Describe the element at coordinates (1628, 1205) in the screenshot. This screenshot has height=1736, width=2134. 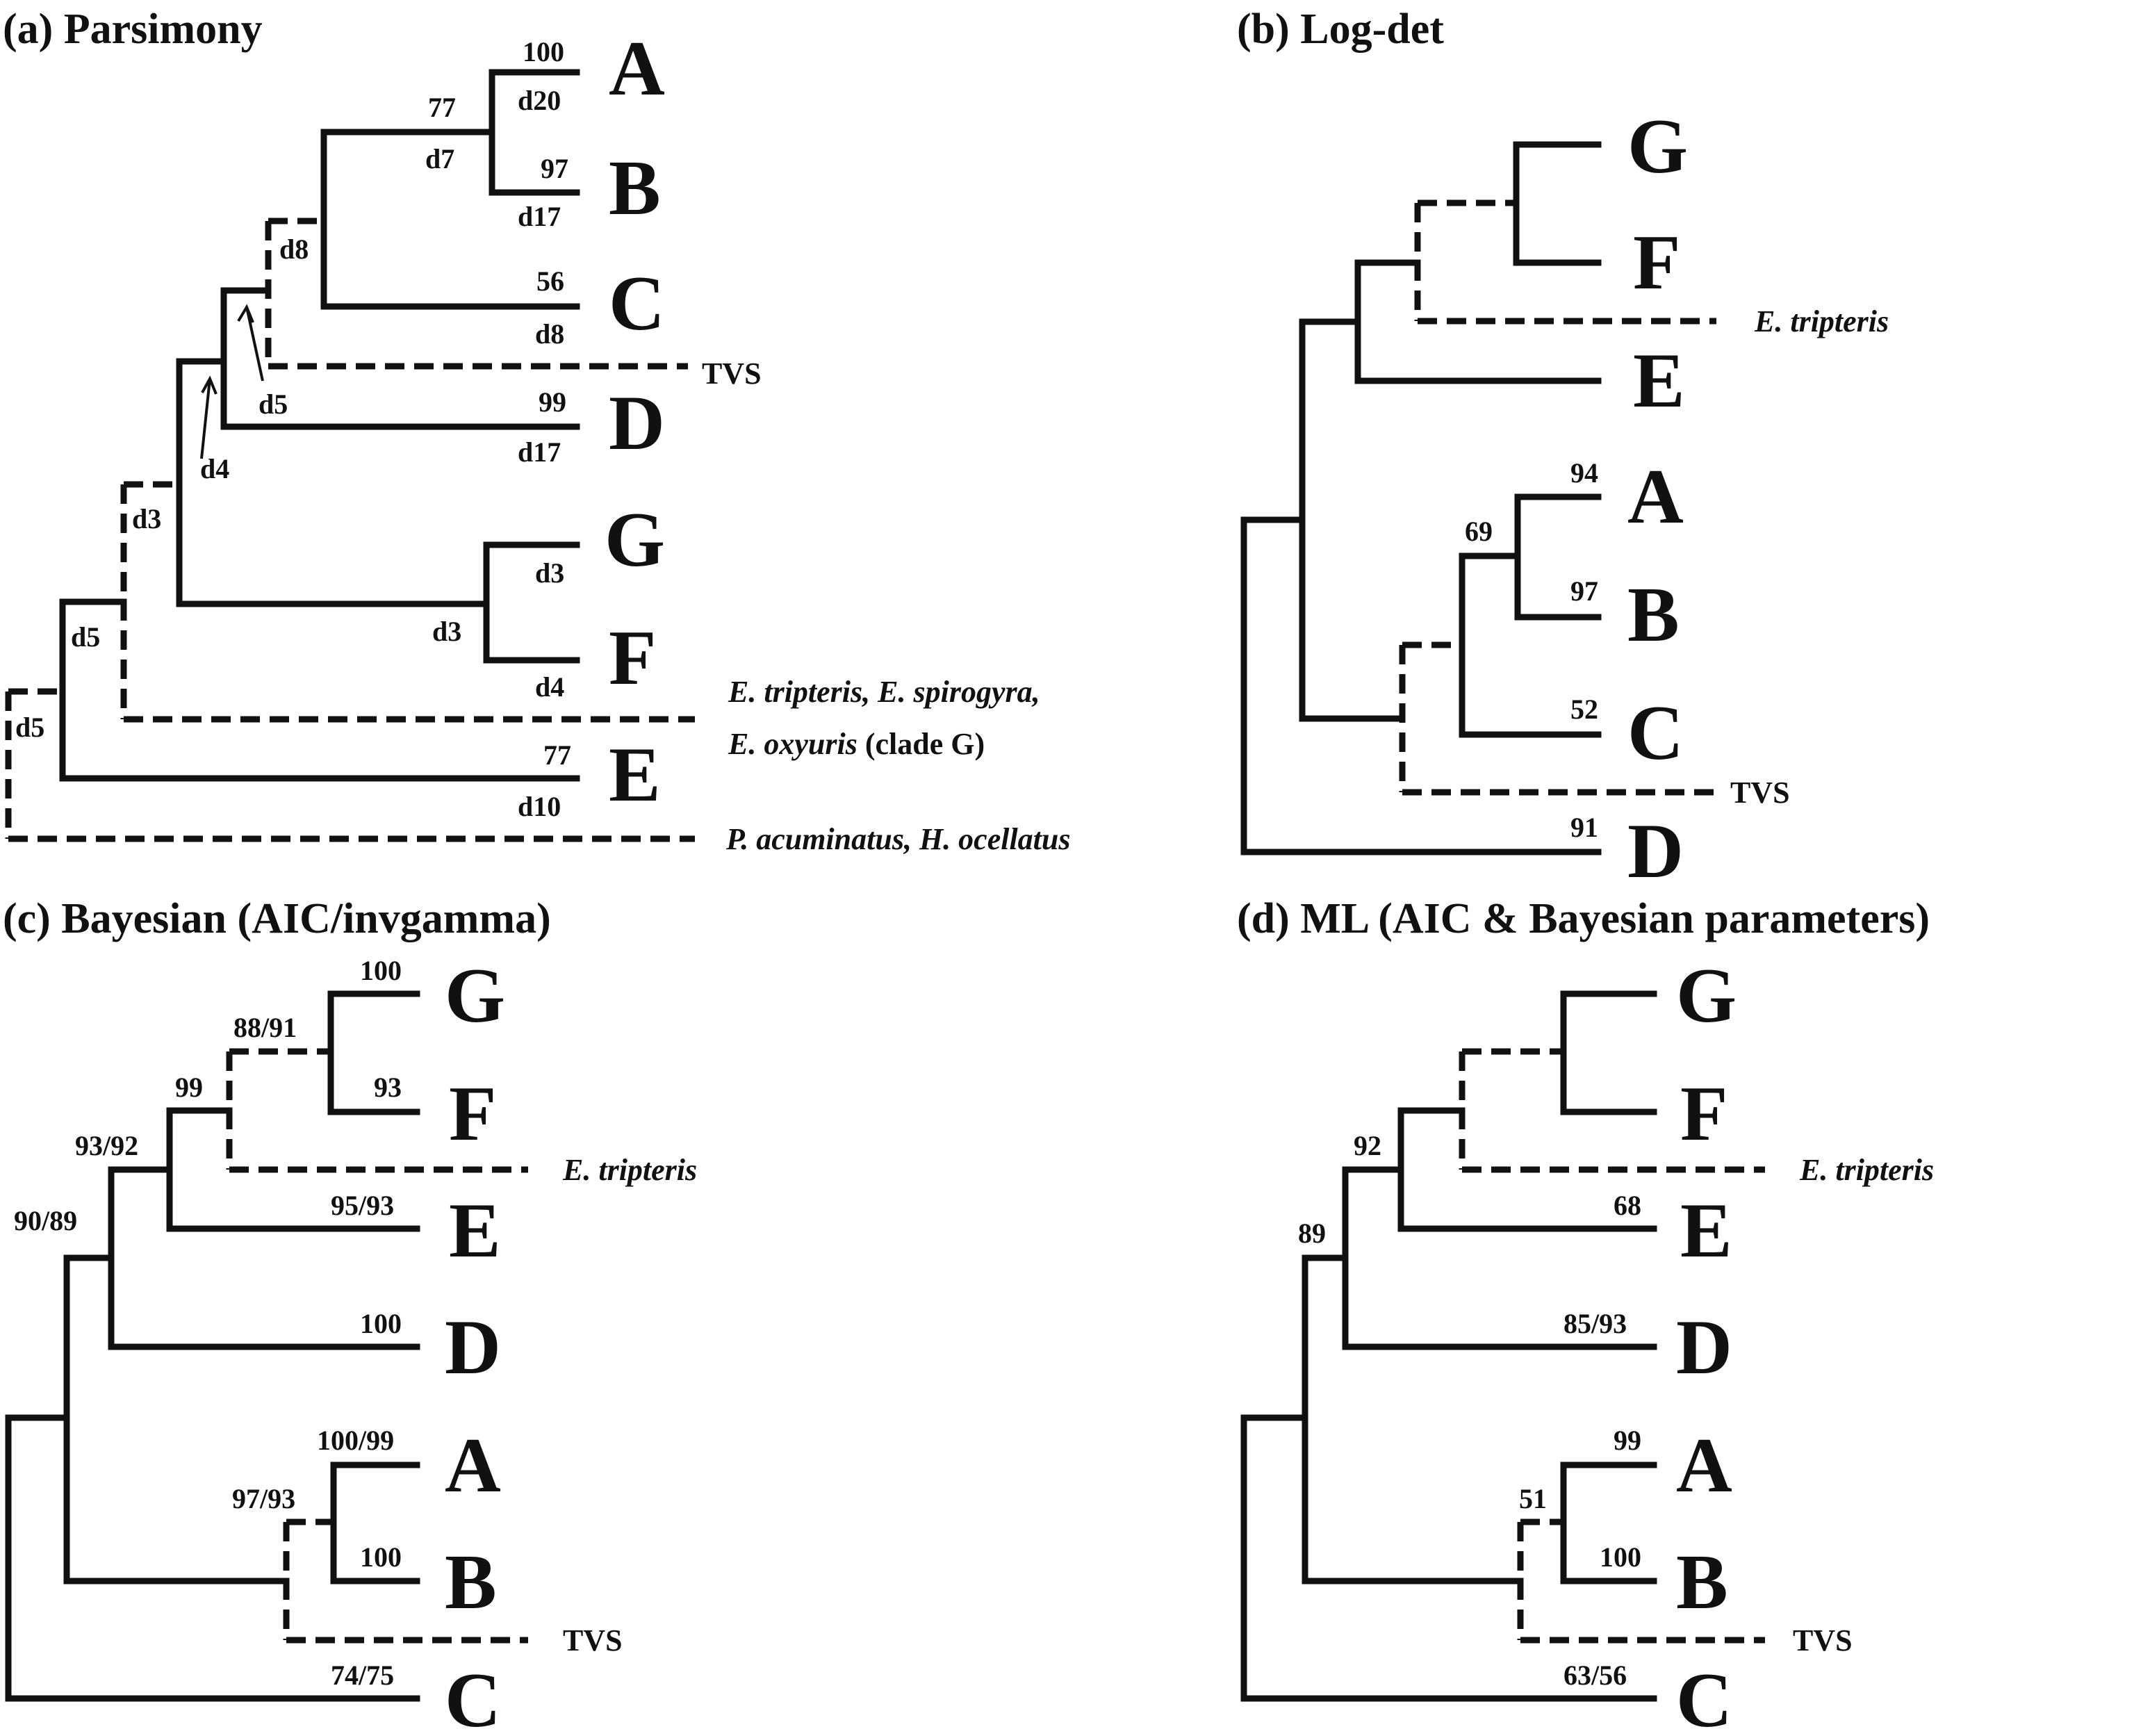
I see `support-e: 68` at that location.